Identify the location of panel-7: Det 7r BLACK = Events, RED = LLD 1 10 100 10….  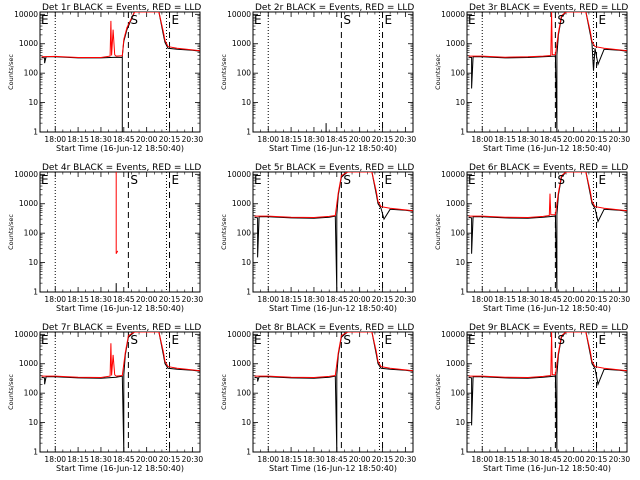
(105, 398).